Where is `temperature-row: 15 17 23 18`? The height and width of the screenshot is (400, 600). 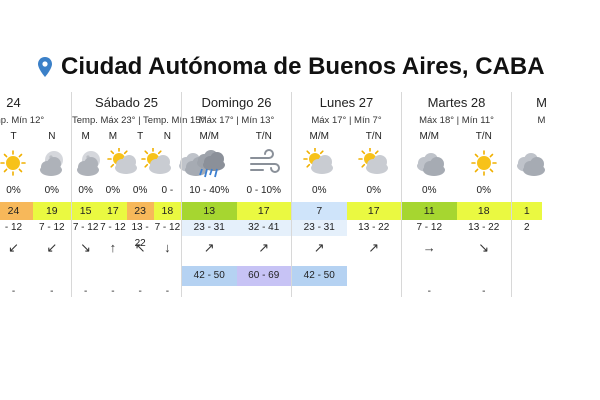
temperature-row: 15 17 23 18 is located at coordinates (126, 211).